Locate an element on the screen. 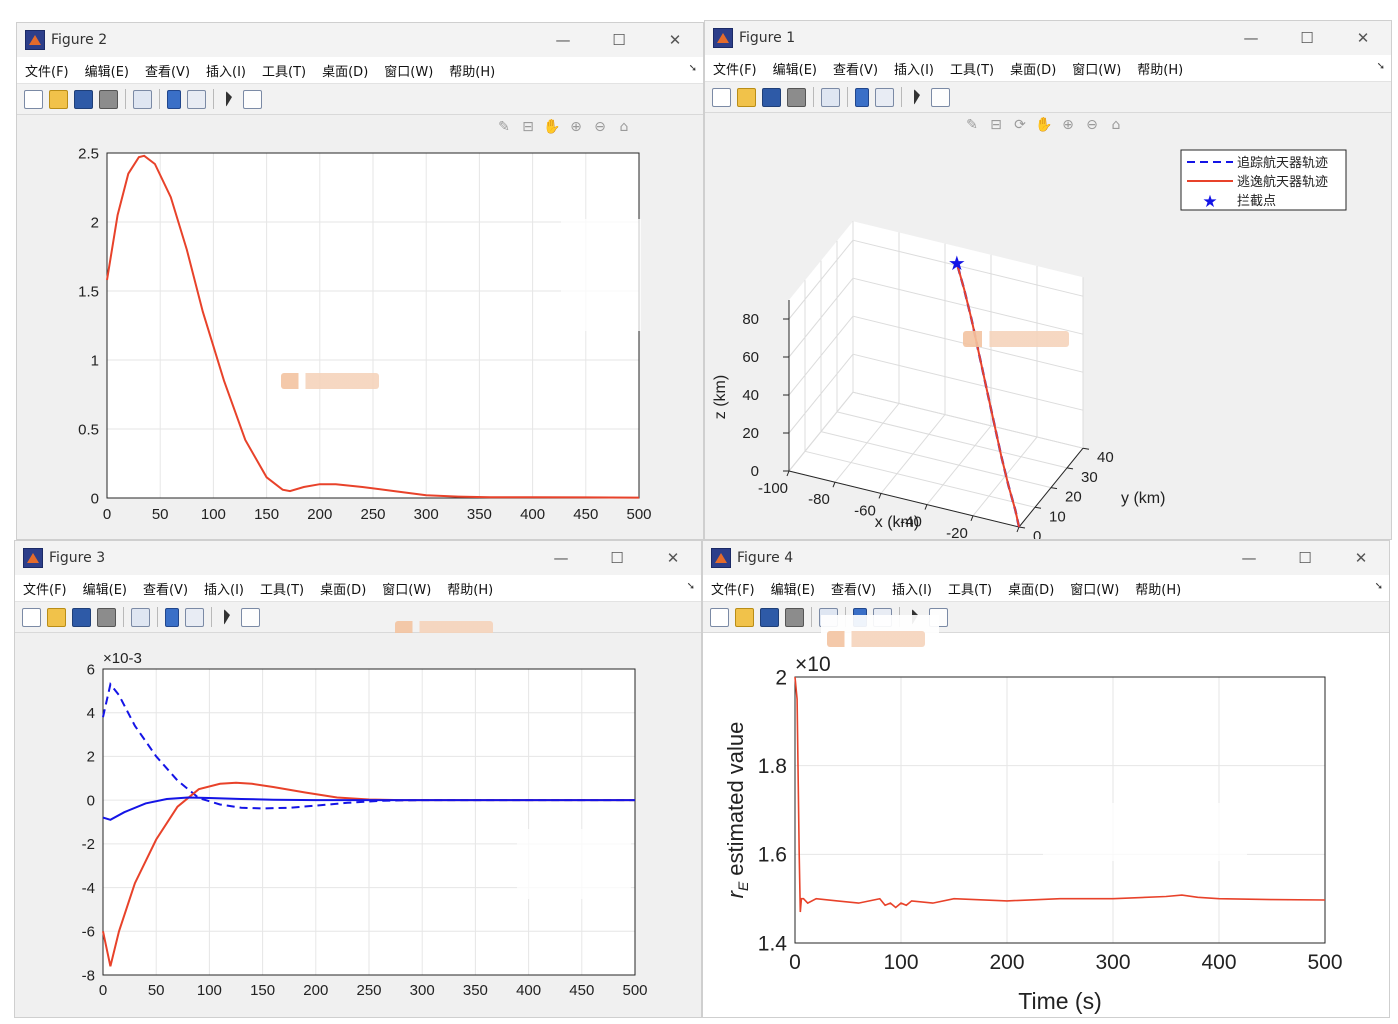  grid-line-z is located at coordinates (968, 268).